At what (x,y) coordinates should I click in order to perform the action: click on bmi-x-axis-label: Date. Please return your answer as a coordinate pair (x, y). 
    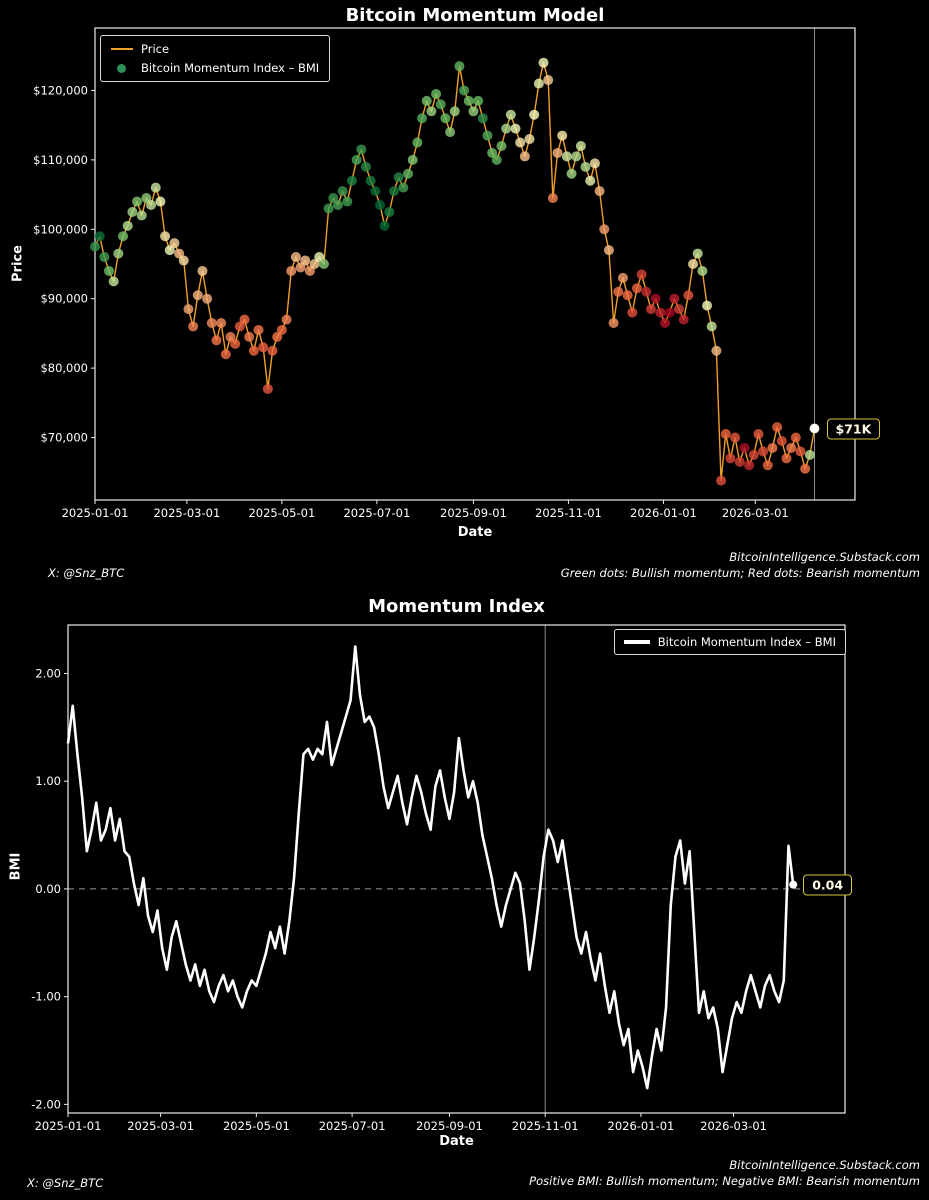
    Looking at the image, I should click on (456, 1141).